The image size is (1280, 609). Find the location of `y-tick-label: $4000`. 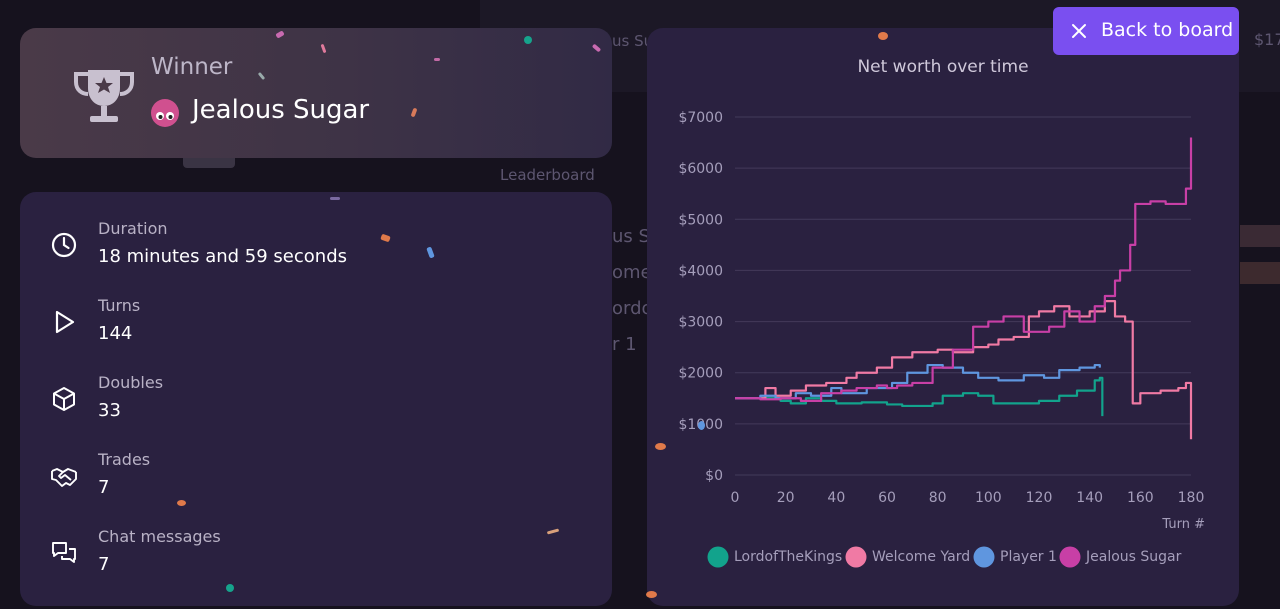

y-tick-label: $4000 is located at coordinates (700, 271).